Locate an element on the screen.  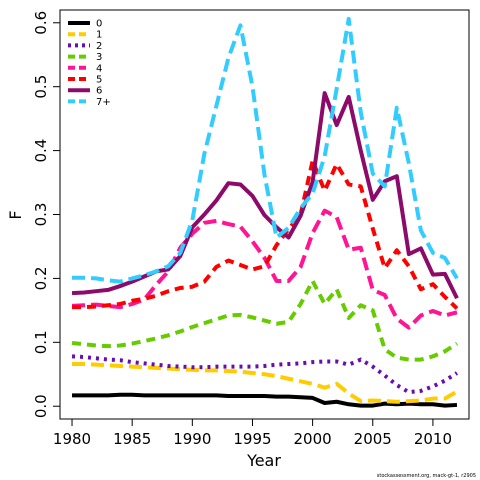
legend-label-7+: 7+ is located at coordinates (103, 102).